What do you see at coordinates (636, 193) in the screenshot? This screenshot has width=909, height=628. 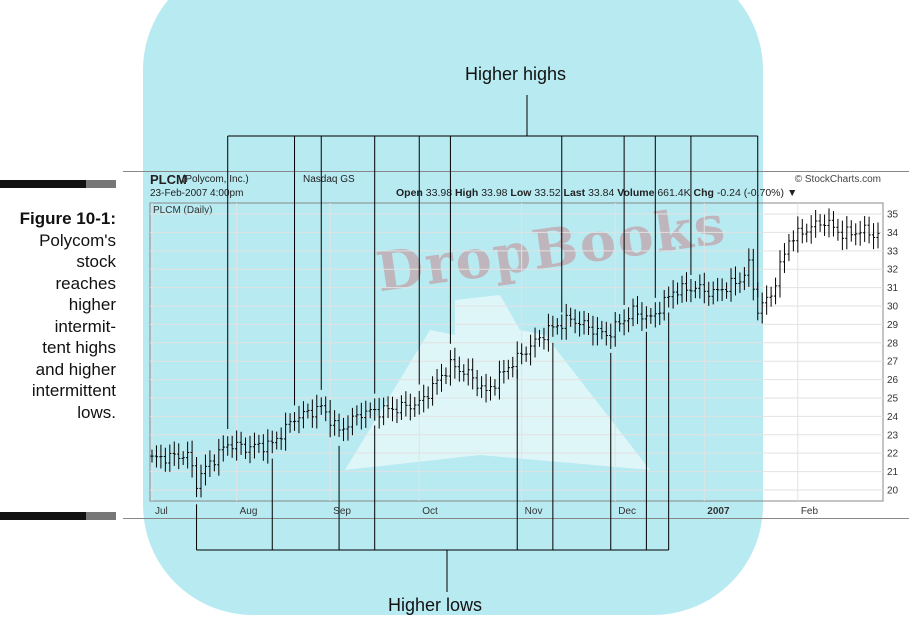 I see `volume-label: Volume` at bounding box center [636, 193].